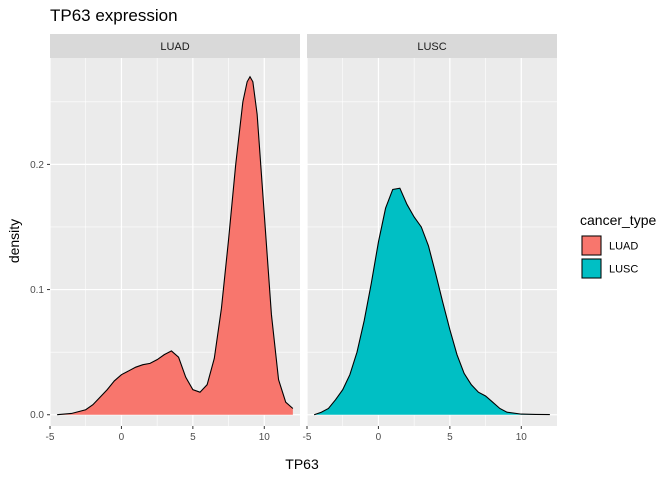  I want to click on legend-label: LUAD, so click(623, 247).